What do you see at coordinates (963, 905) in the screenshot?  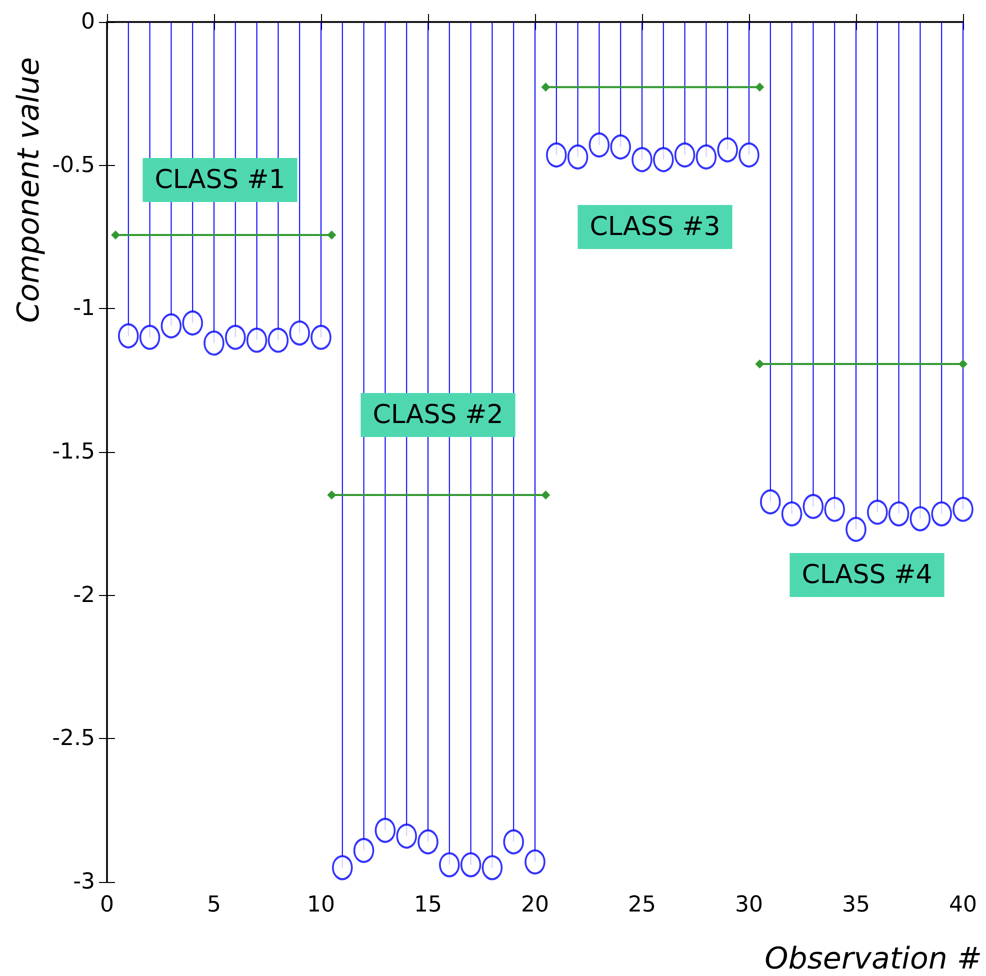 I see `x-tick-label: 40` at bounding box center [963, 905].